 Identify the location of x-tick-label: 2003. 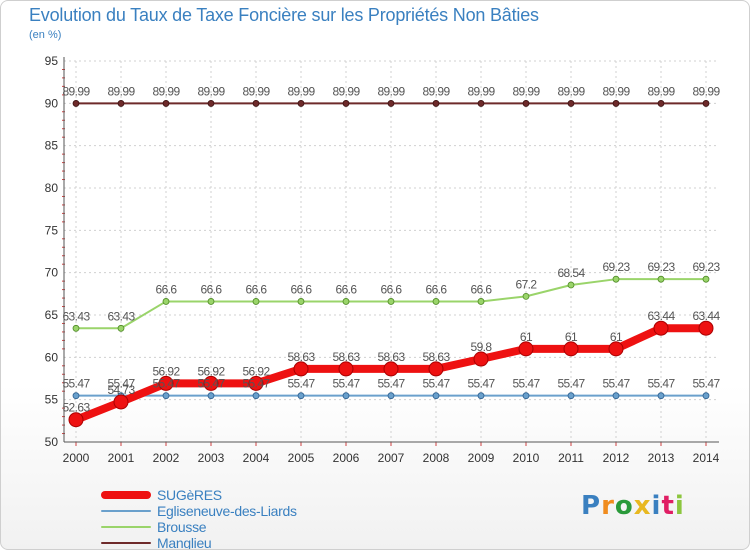
(211, 458).